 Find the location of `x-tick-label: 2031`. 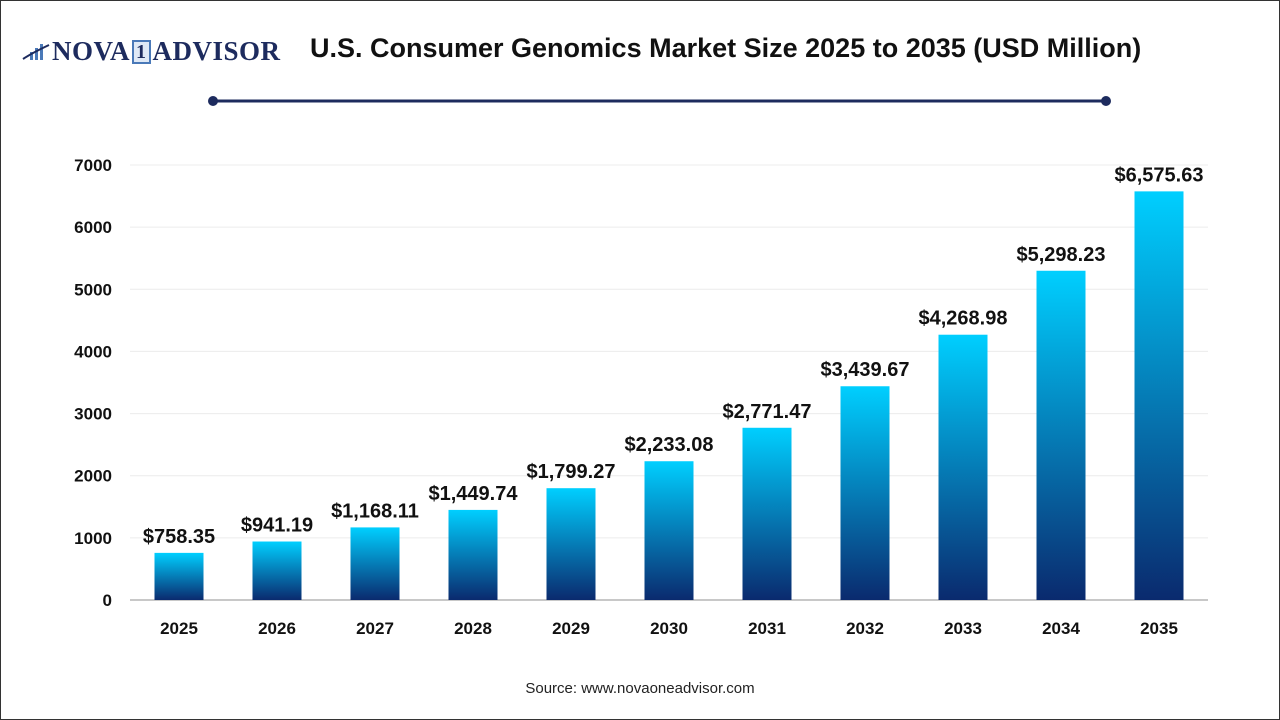

x-tick-label: 2031 is located at coordinates (767, 628).